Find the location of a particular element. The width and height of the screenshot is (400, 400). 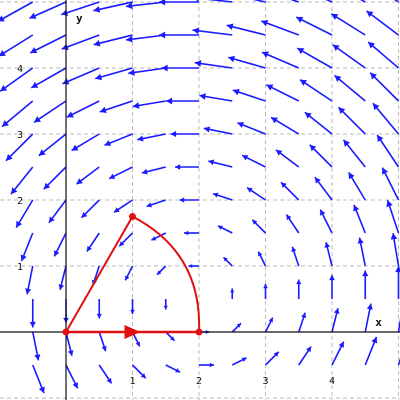

y-tick-label: 1 is located at coordinates (20, 267).